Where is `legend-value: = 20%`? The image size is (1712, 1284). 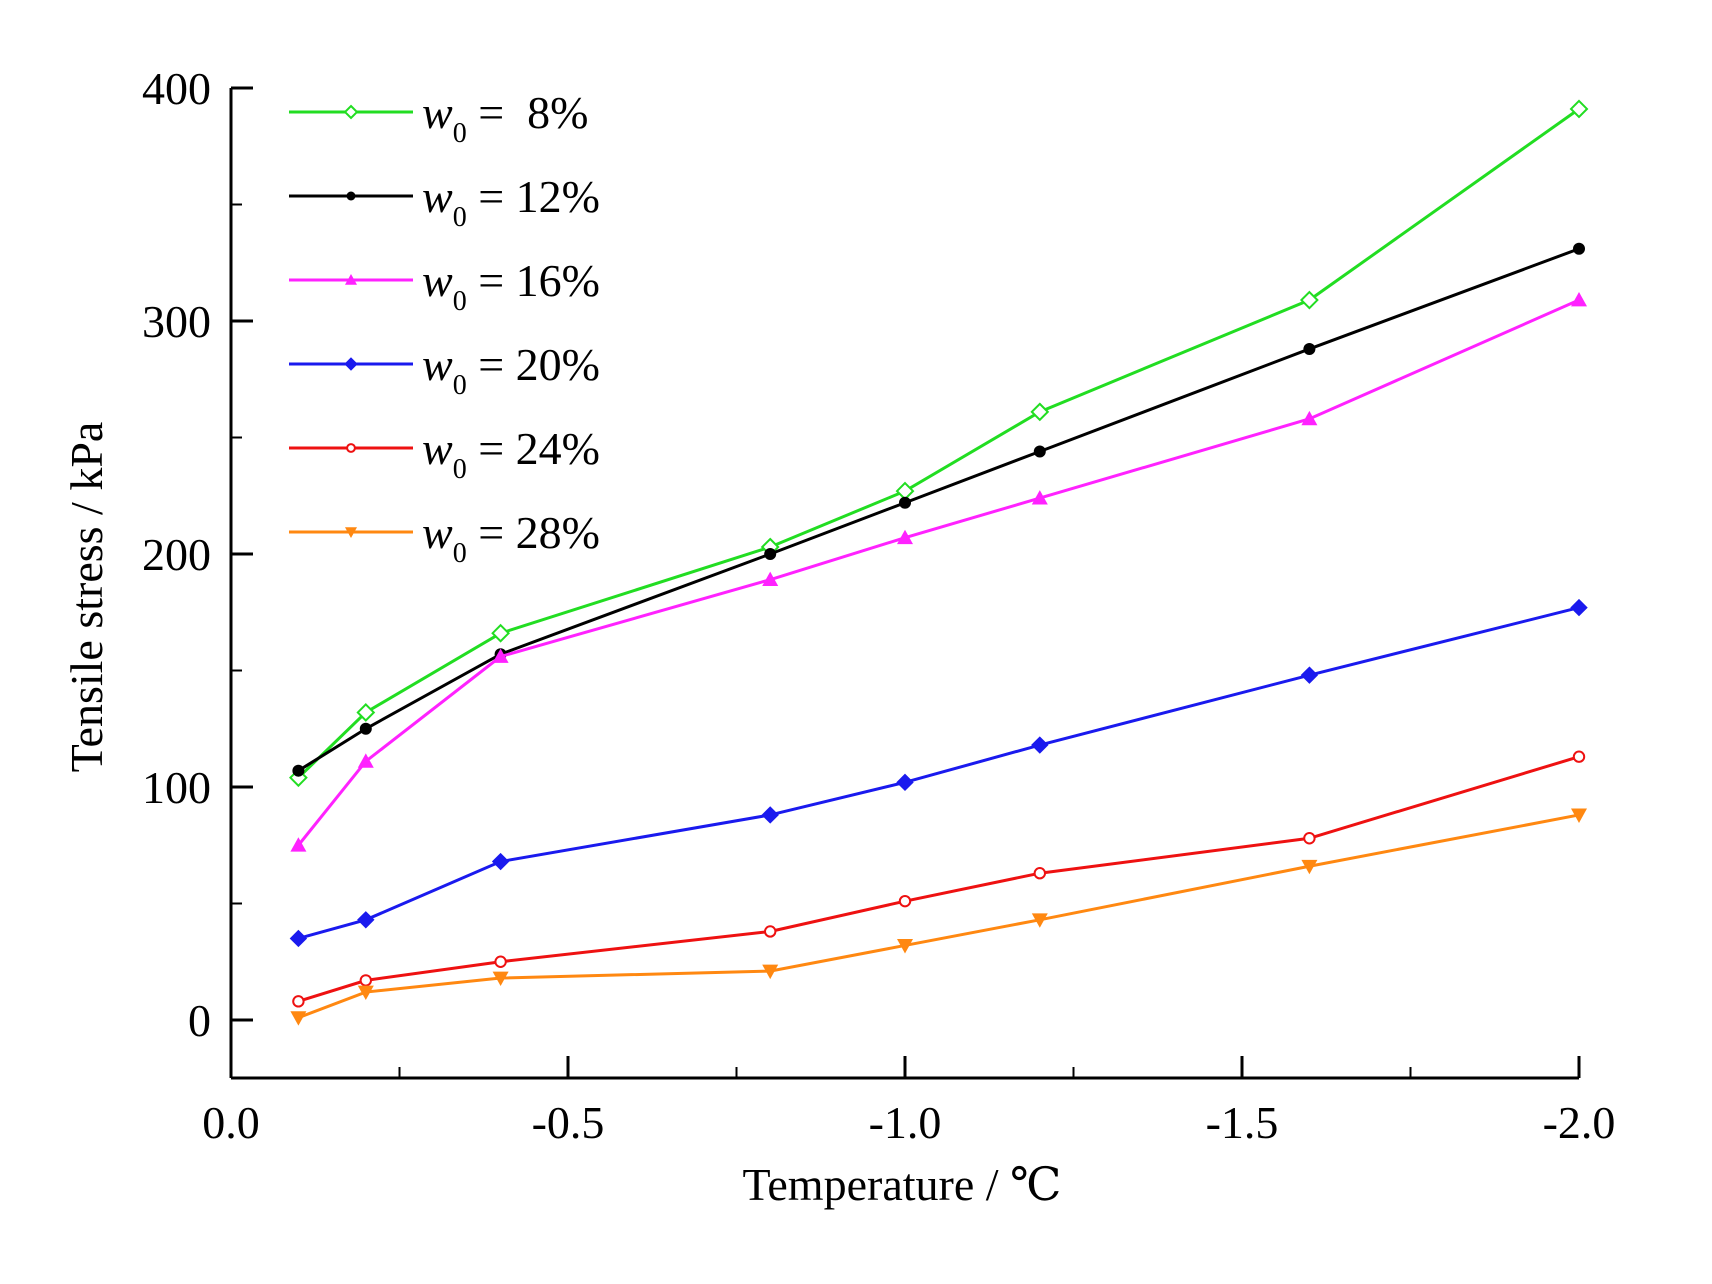 legend-value: = 20% is located at coordinates (533, 364).